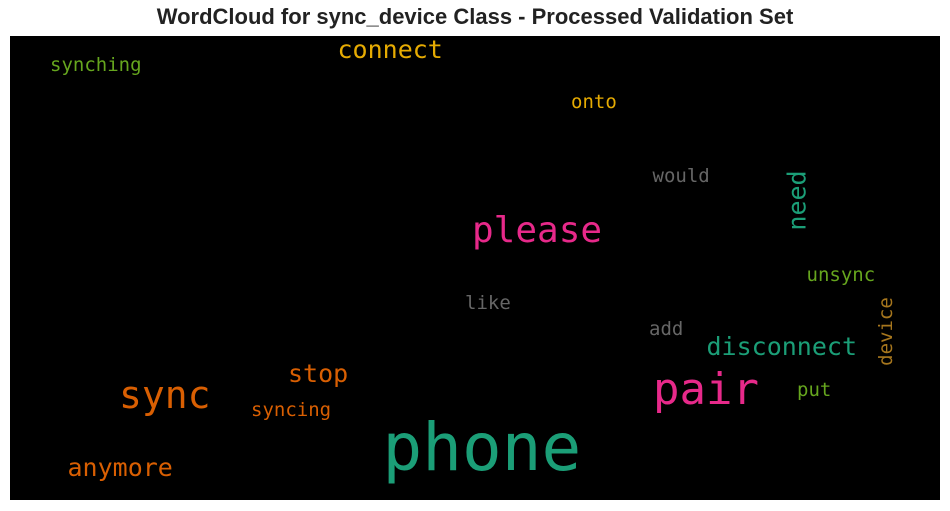  Describe the element at coordinates (885, 331) in the screenshot. I see `word-device: device` at that location.